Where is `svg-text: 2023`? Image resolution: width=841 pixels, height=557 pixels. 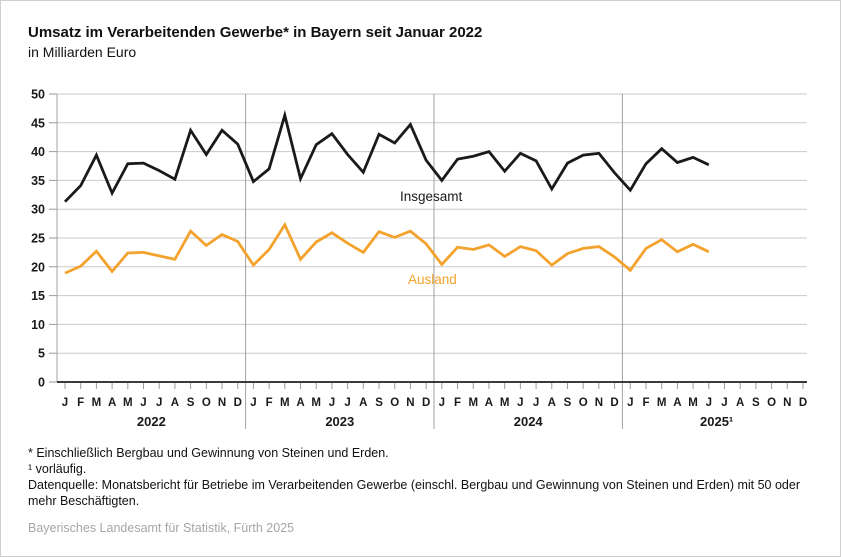 svg-text: 2023 is located at coordinates (339, 421).